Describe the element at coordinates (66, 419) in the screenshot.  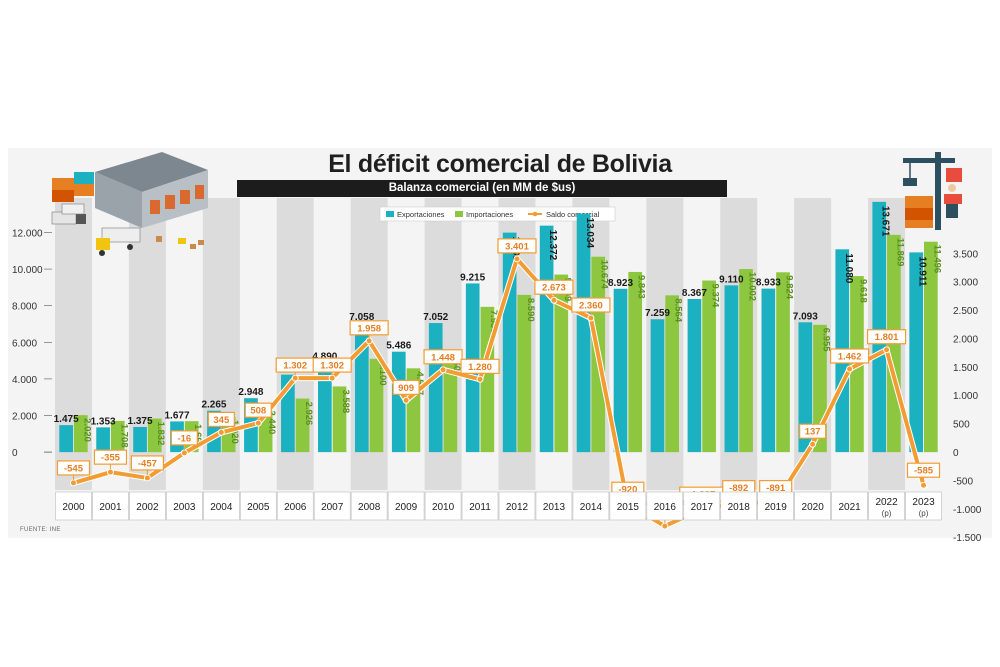
I see `export-data-label: 1.475` at that location.